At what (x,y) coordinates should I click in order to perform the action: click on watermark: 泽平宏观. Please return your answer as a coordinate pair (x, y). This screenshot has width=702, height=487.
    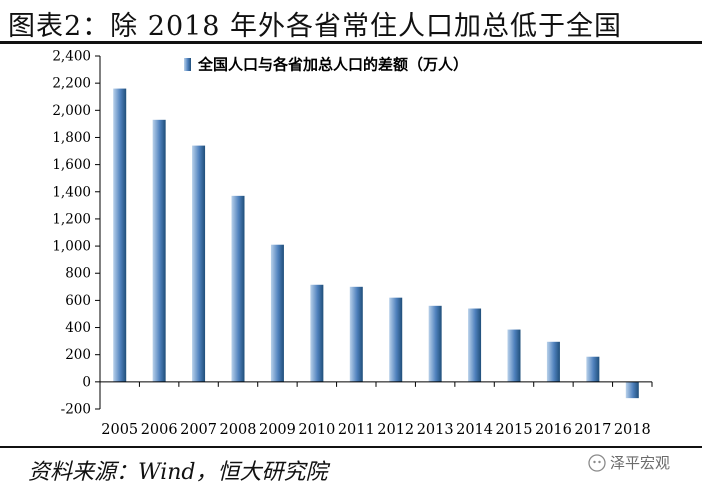
    Looking at the image, I should click on (629, 462).